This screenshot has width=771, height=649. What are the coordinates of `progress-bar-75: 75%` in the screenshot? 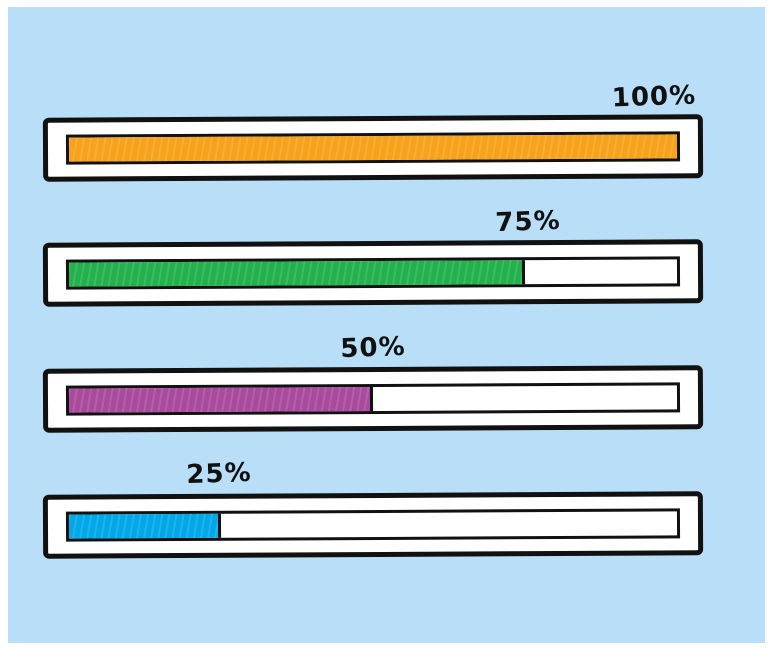 It's located at (373, 256).